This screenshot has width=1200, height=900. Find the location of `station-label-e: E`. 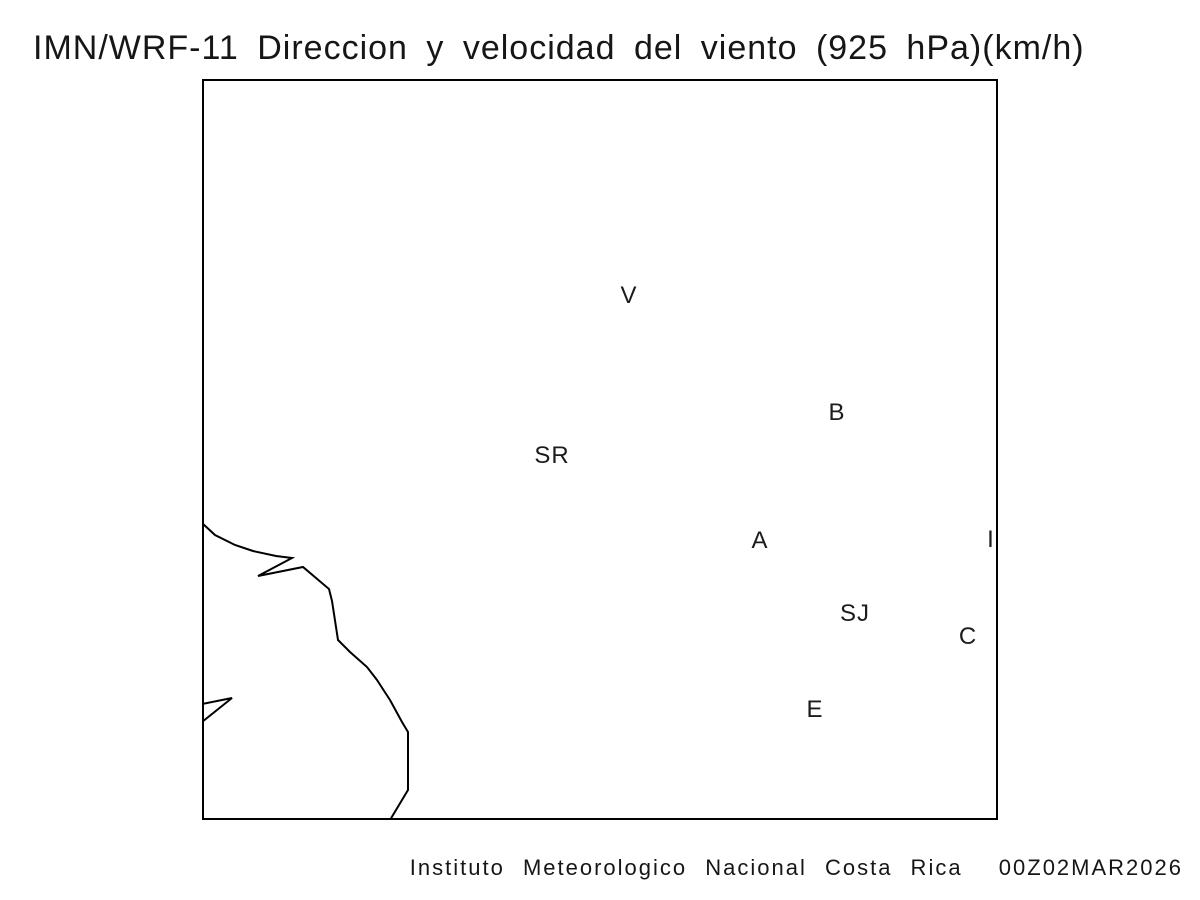

station-label-e: E is located at coordinates (815, 709).